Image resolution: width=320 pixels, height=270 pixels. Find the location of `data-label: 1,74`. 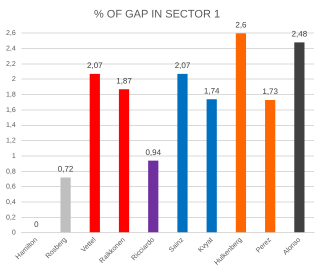

data-label: 1,74 is located at coordinates (212, 91).